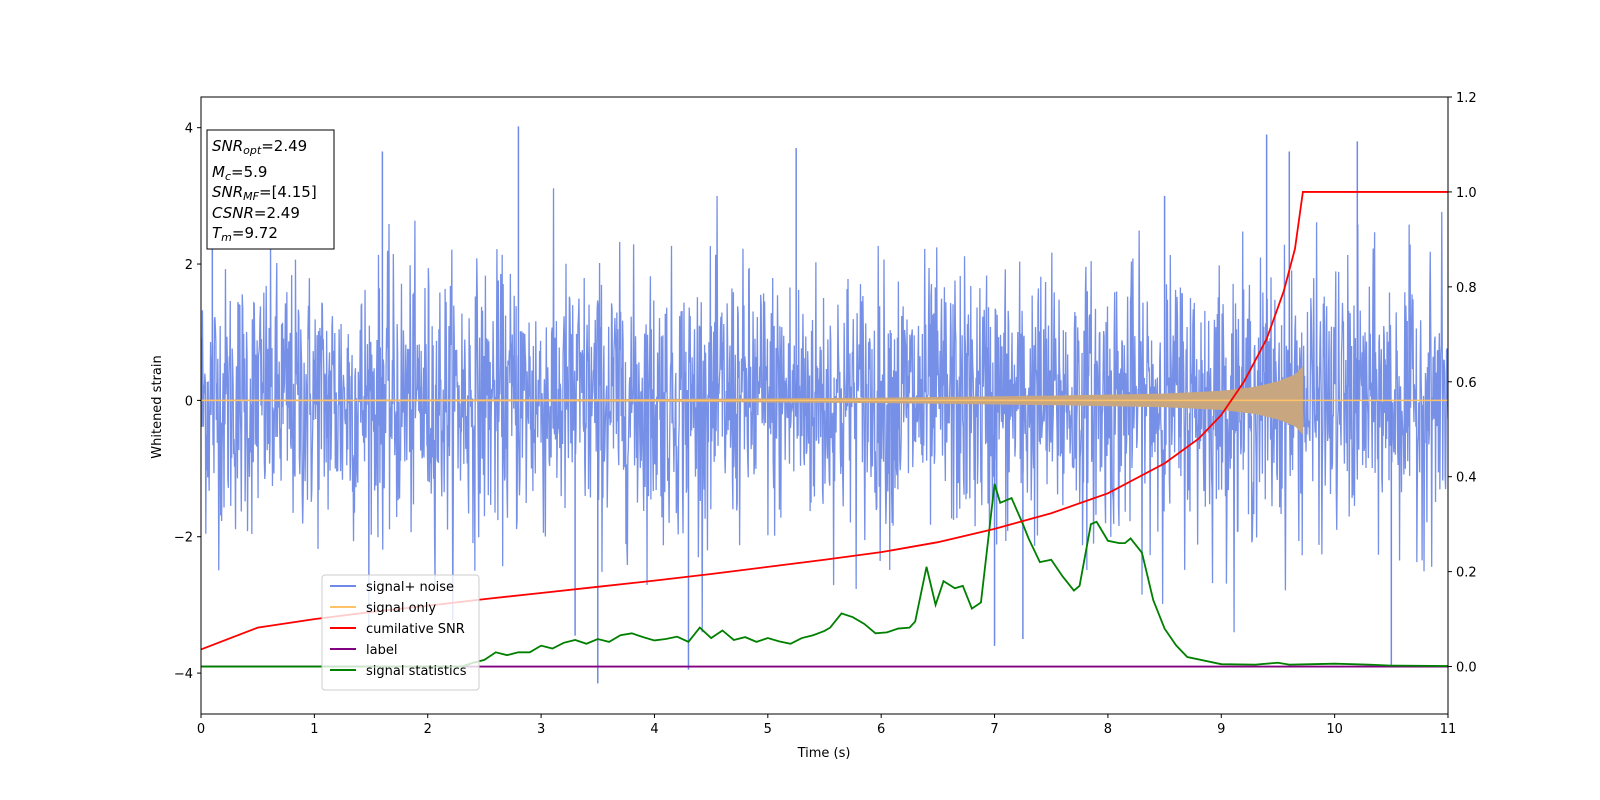 The image size is (1600, 800). Describe the element at coordinates (881, 729) in the screenshot. I see `x-tick-label: 6` at that location.